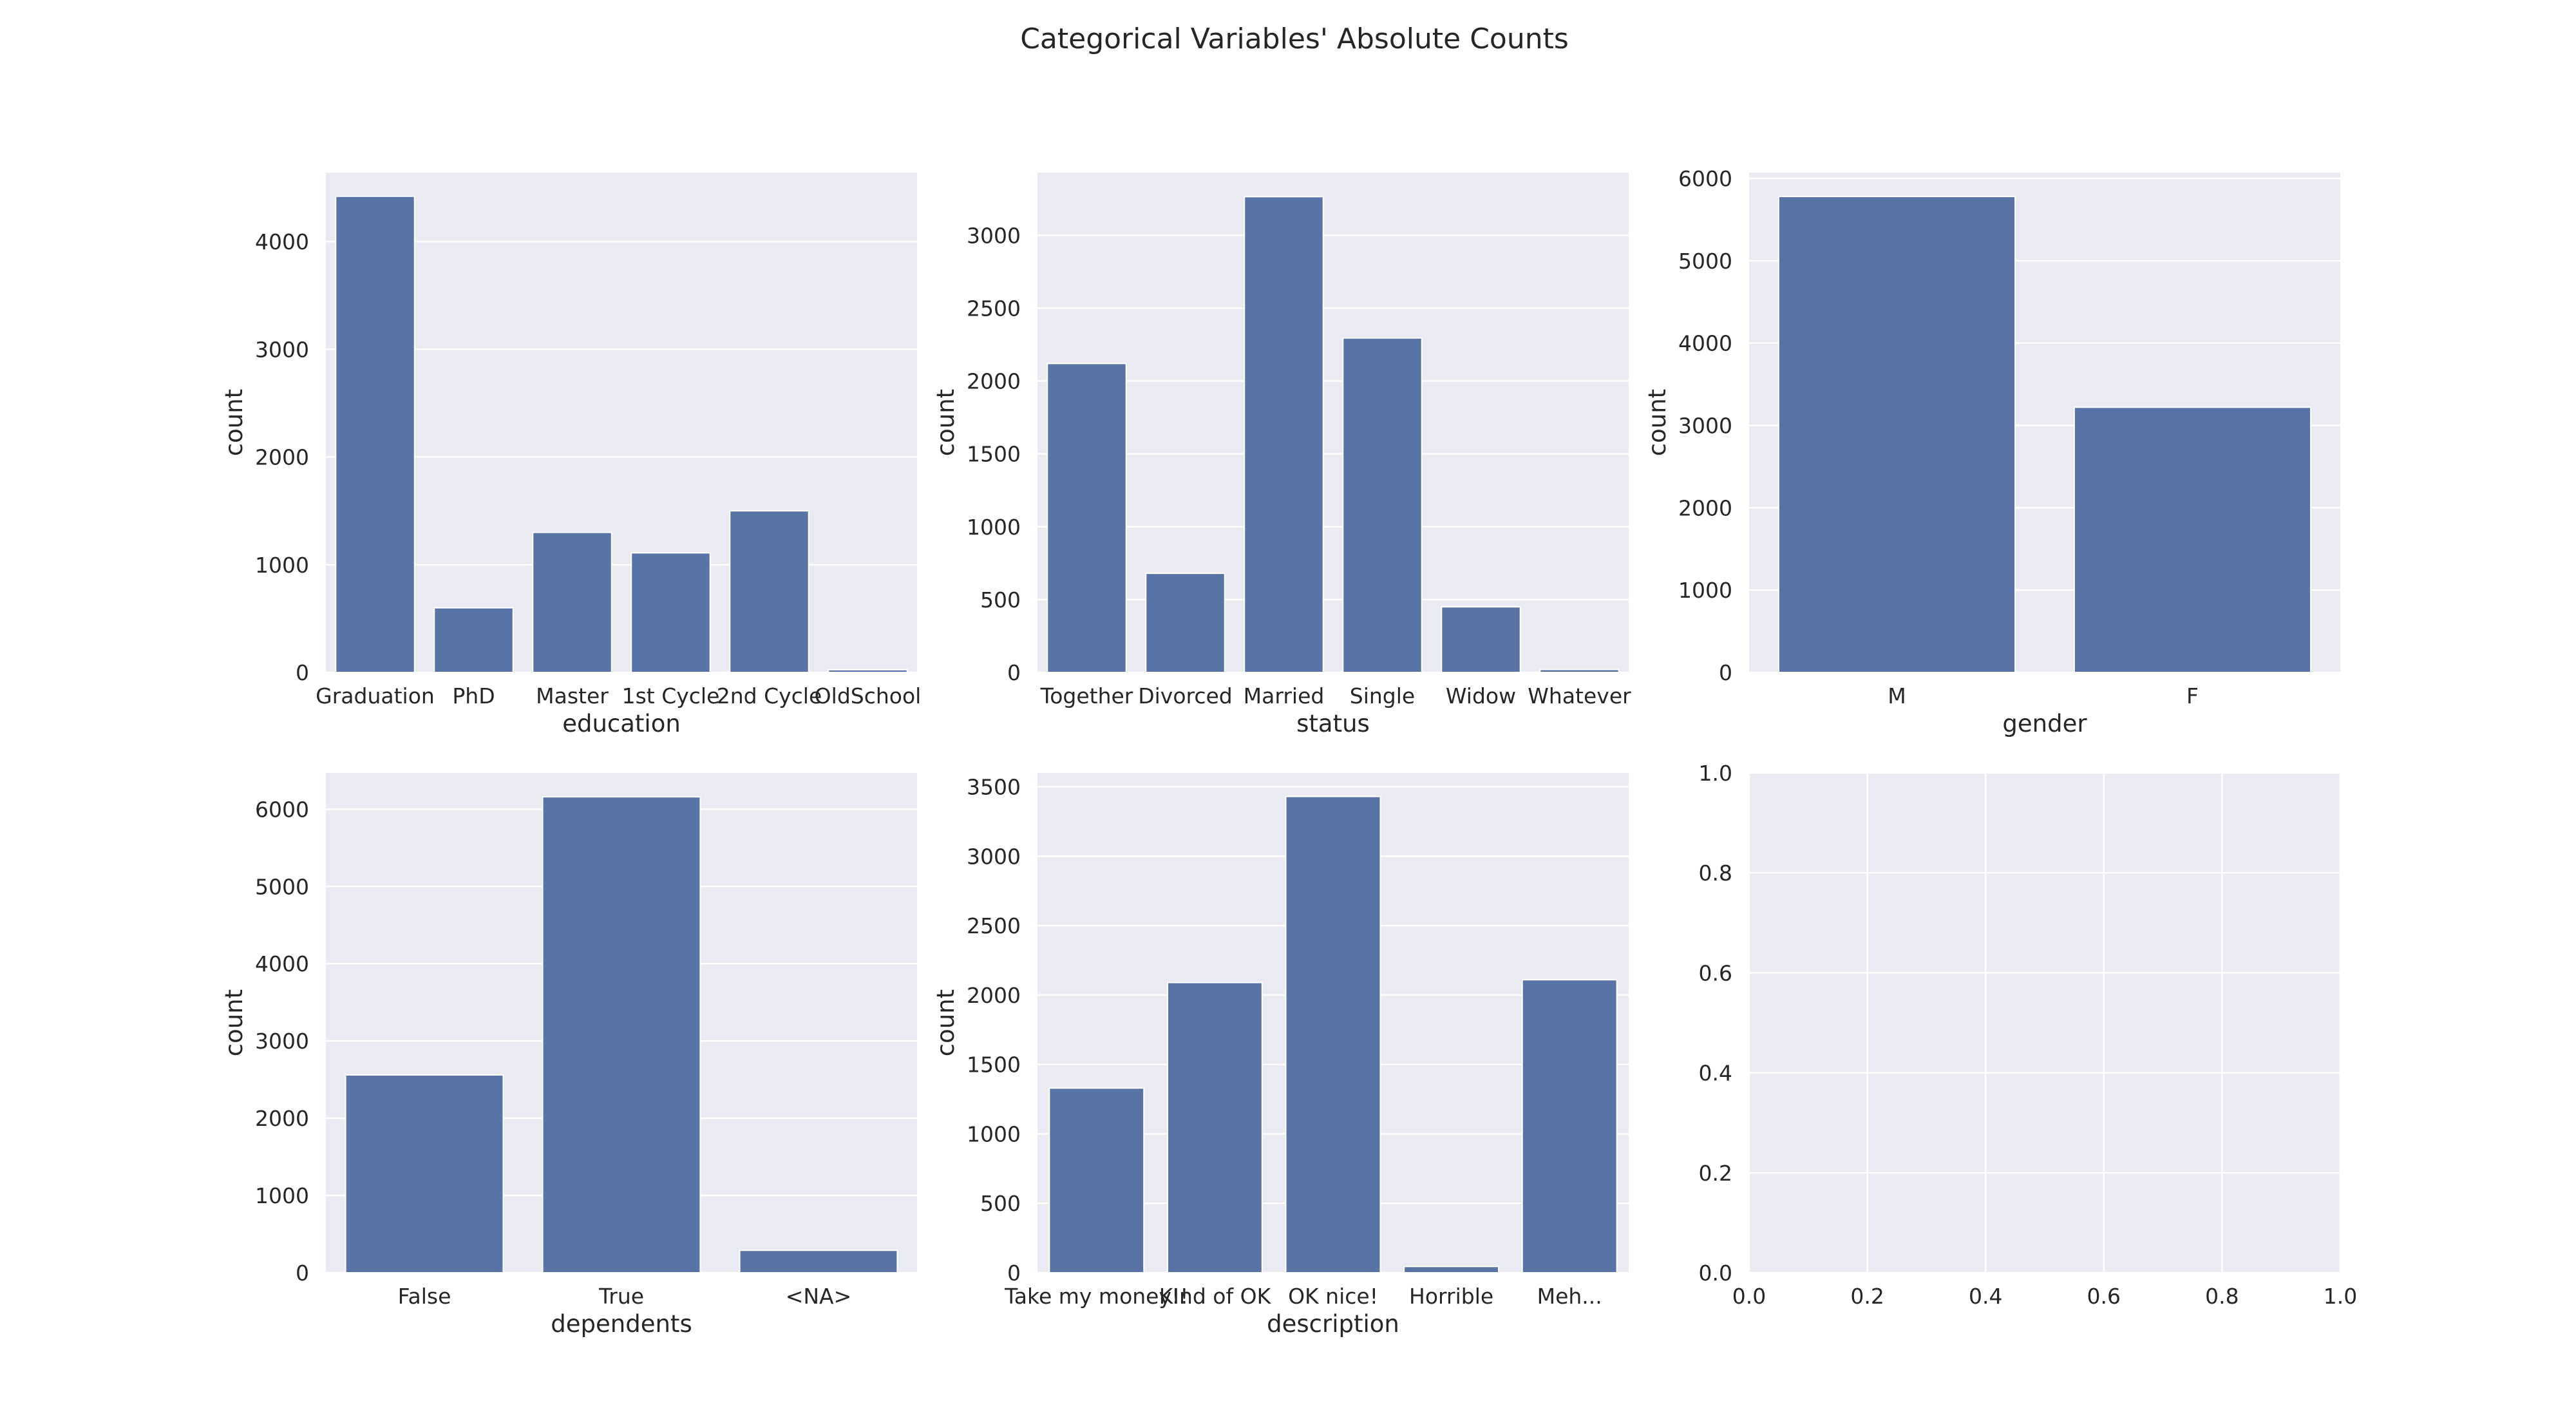  Describe the element at coordinates (474, 640) in the screenshot. I see `bar-phd` at that location.